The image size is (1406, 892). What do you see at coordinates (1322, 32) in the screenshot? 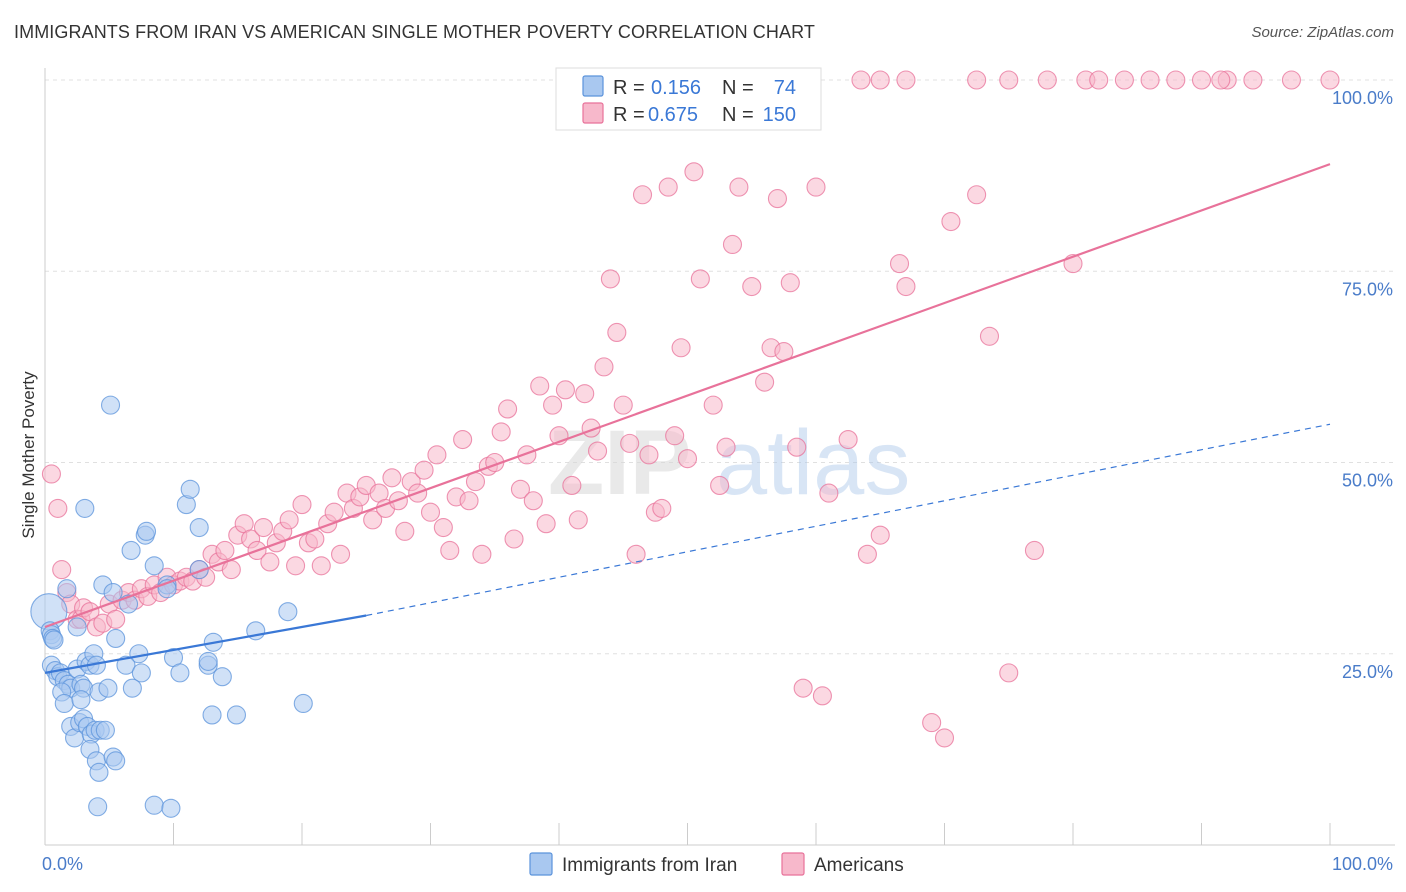
I see `source-label: Source: ZipAtlas.com` at bounding box center [1322, 32].